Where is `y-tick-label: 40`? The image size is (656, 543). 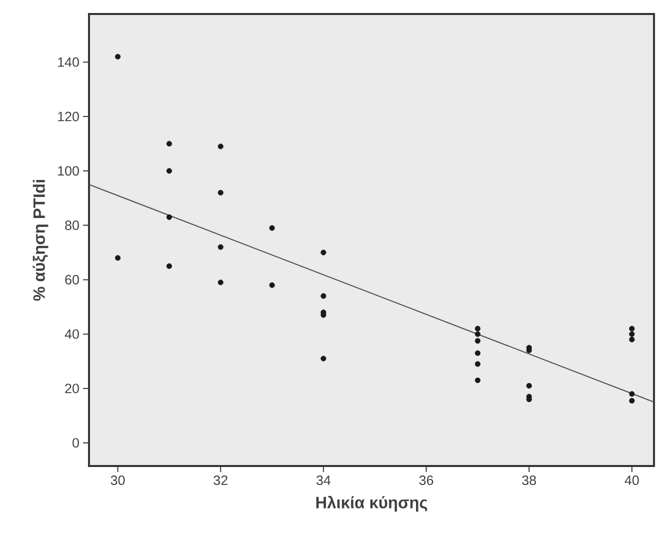
y-tick-label: 40 is located at coordinates (71, 334).